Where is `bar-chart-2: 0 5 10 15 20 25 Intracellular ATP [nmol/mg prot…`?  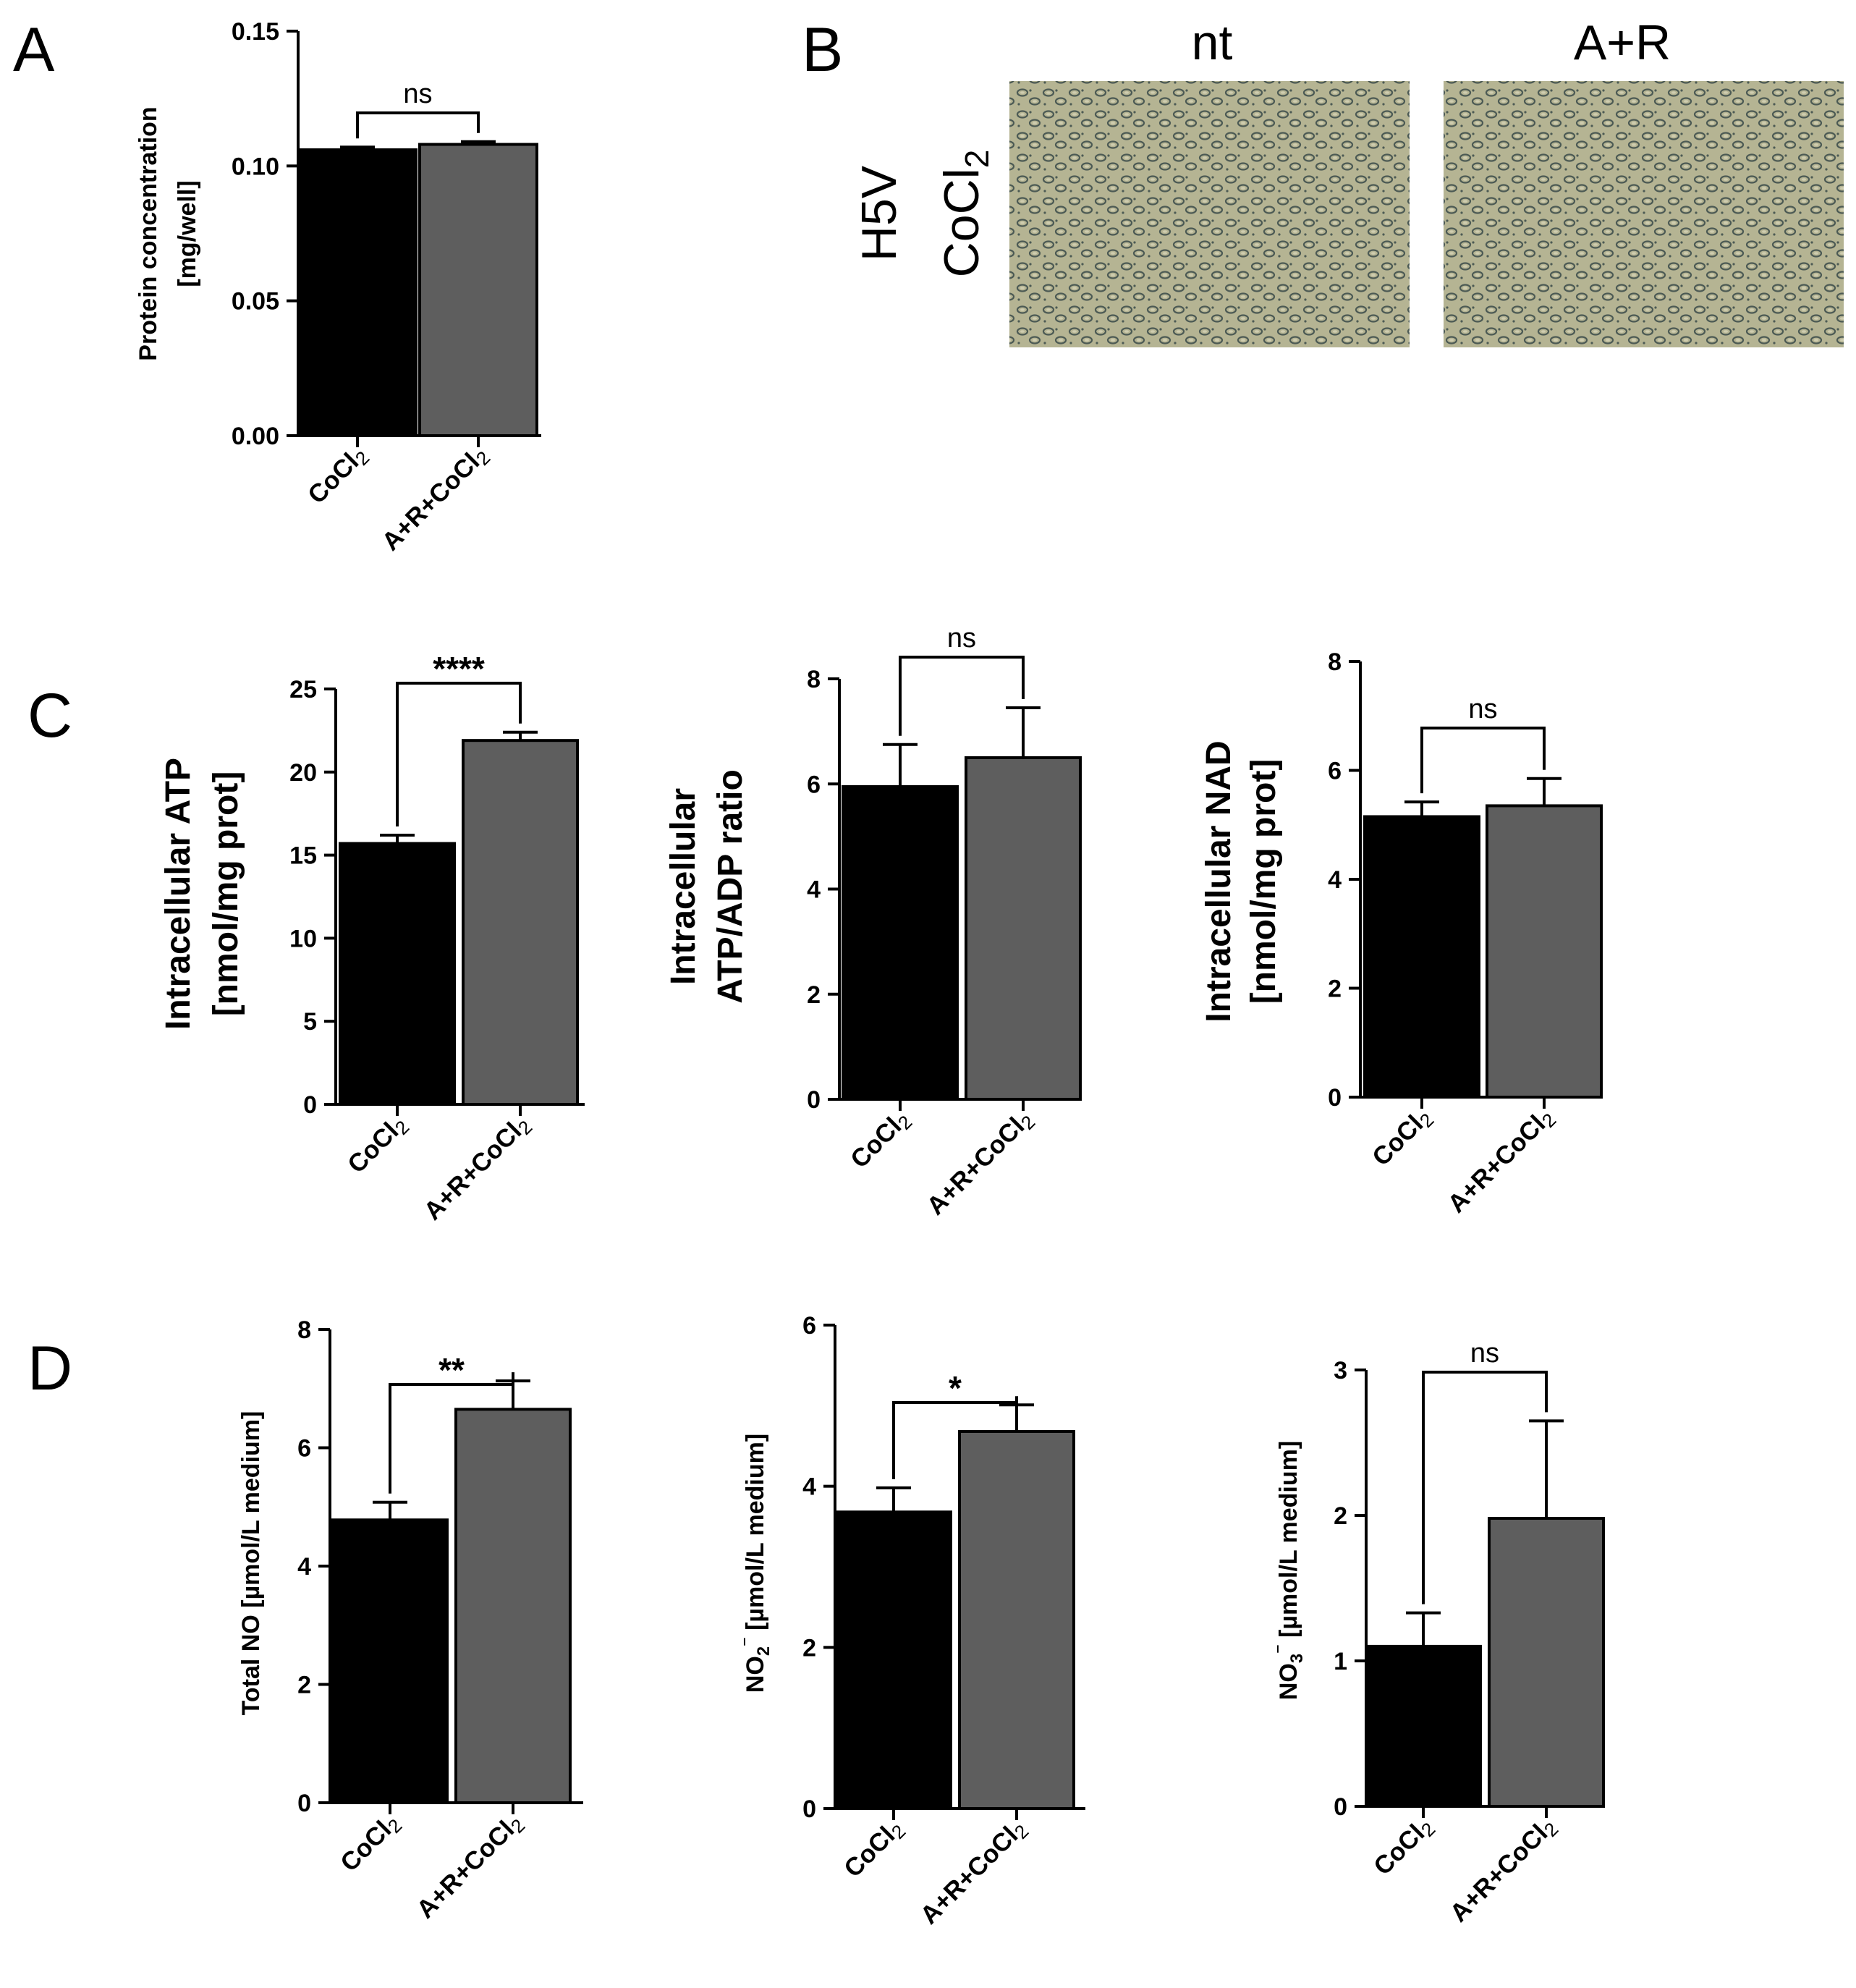 bar-chart-2: 0 5 10 15 20 25 Intracellular ATP [nmol/mg prot… is located at coordinates (372, 938).